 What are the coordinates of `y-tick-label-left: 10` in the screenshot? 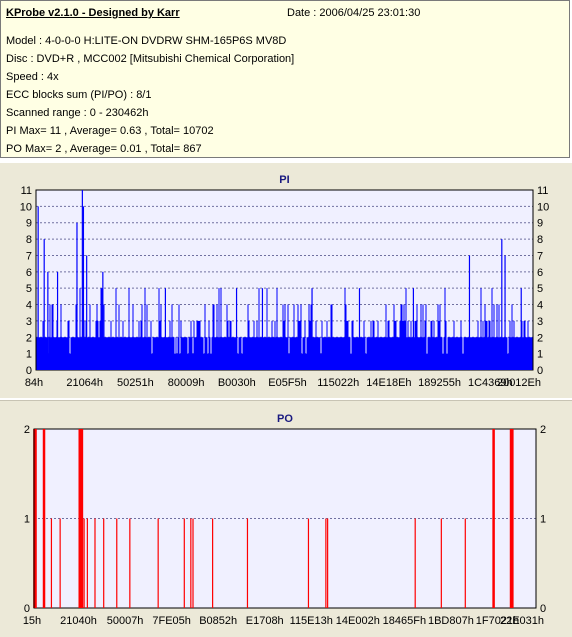 It's located at (26, 207).